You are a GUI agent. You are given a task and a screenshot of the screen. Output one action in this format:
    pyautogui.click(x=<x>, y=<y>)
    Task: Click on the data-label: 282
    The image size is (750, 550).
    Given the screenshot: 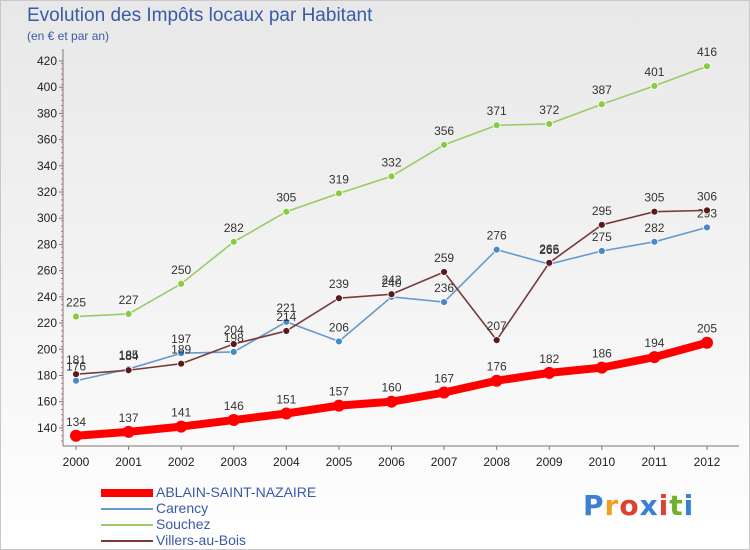 What is the action you would take?
    pyautogui.click(x=654, y=228)
    